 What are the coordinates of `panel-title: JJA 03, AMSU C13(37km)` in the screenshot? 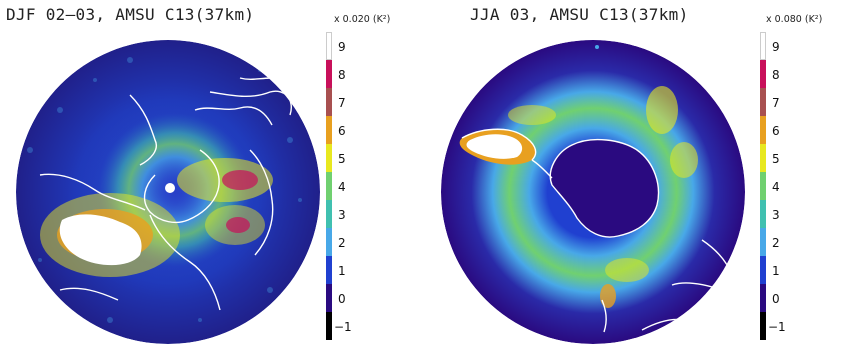 It's located at (579, 14).